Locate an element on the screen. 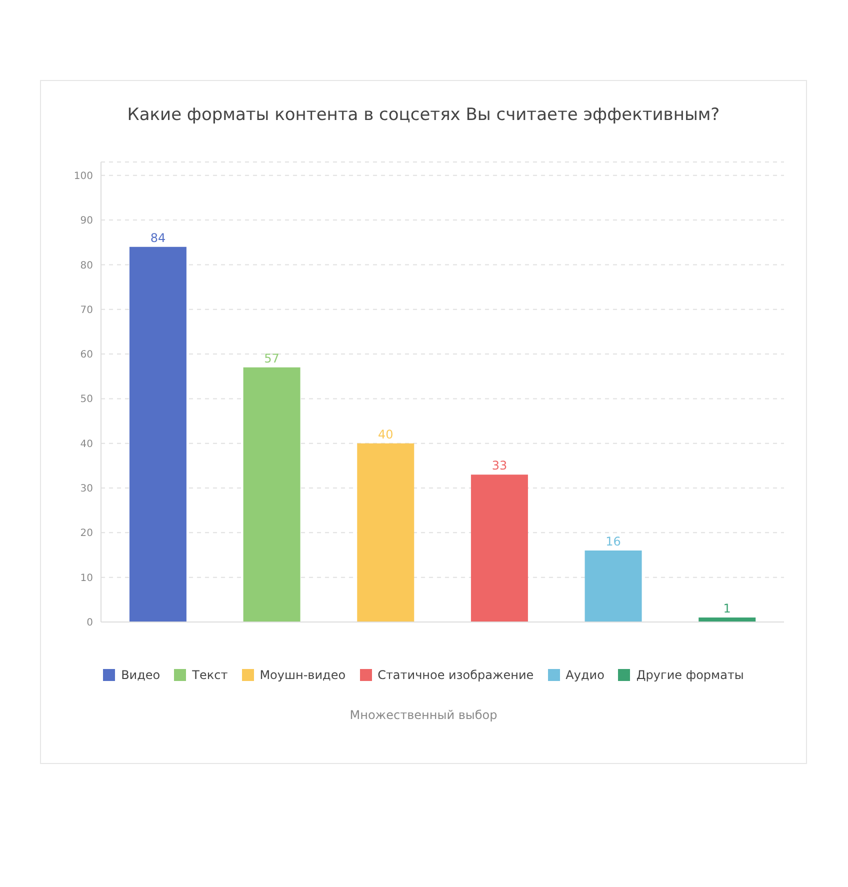  y-tick-label: 20 is located at coordinates (86, 534).